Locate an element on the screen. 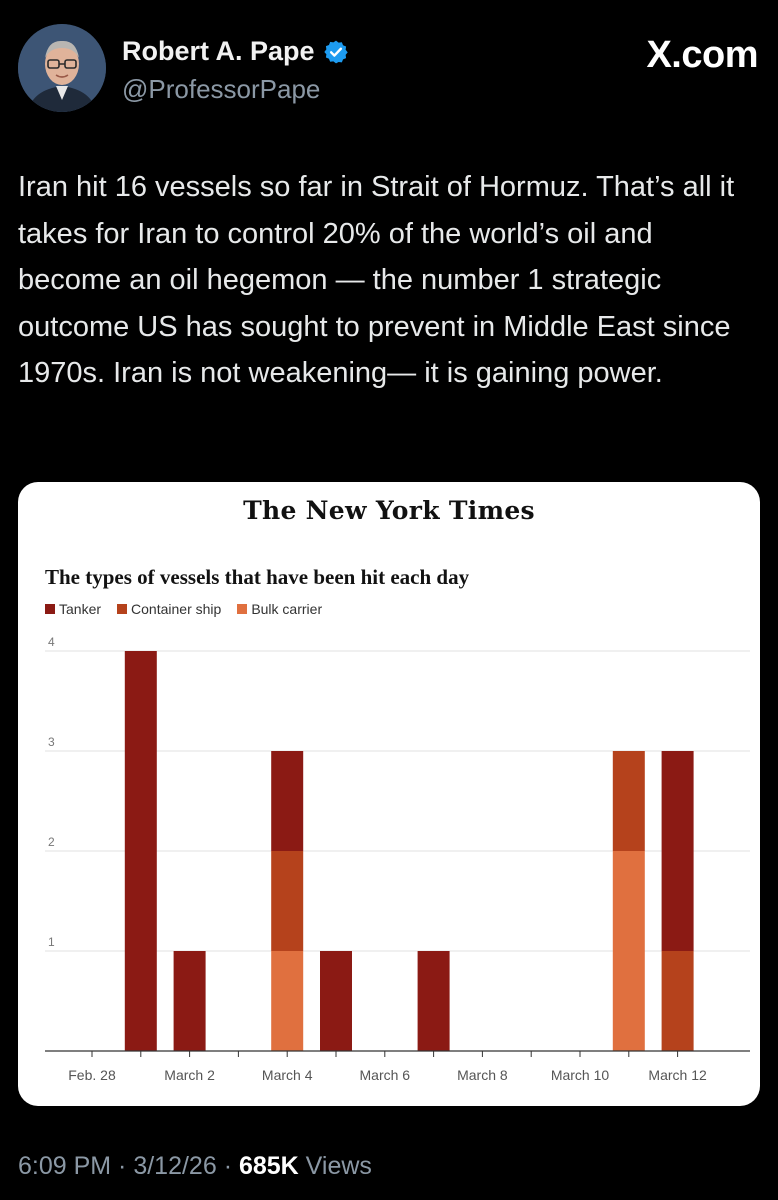 This screenshot has height=1200, width=778. legend-item-bulk-carrier: Bulk carrier is located at coordinates (279, 609).